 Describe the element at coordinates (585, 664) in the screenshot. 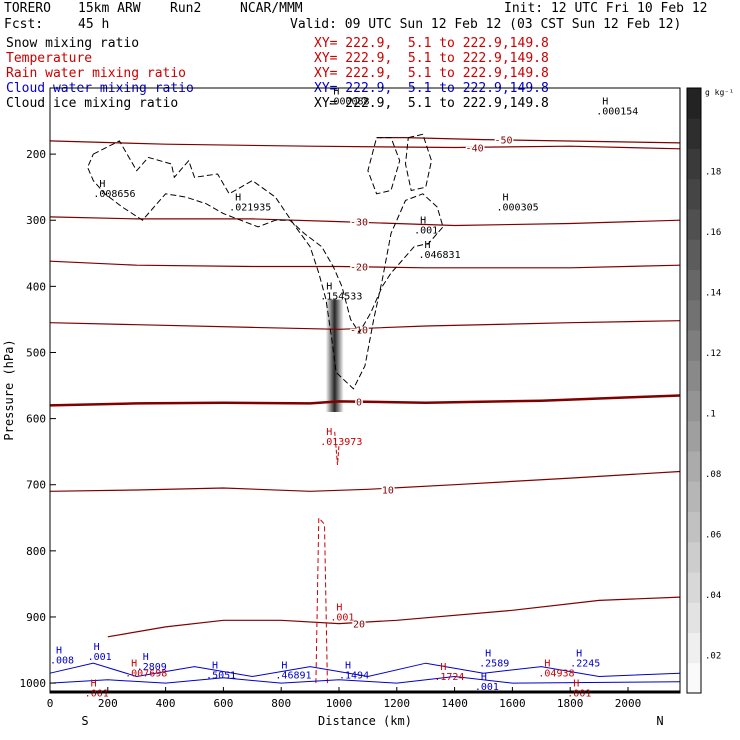

I see `maximum-label: .2245` at that location.